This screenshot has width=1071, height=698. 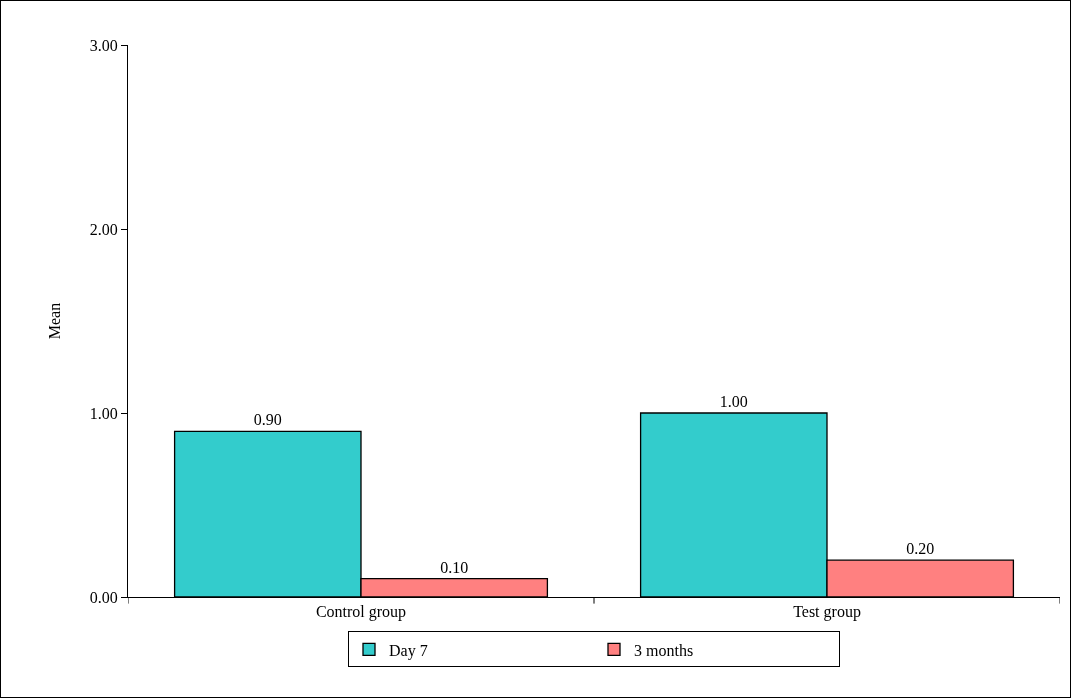 What do you see at coordinates (103, 413) in the screenshot?
I see `y-tick-label: 1.00` at bounding box center [103, 413].